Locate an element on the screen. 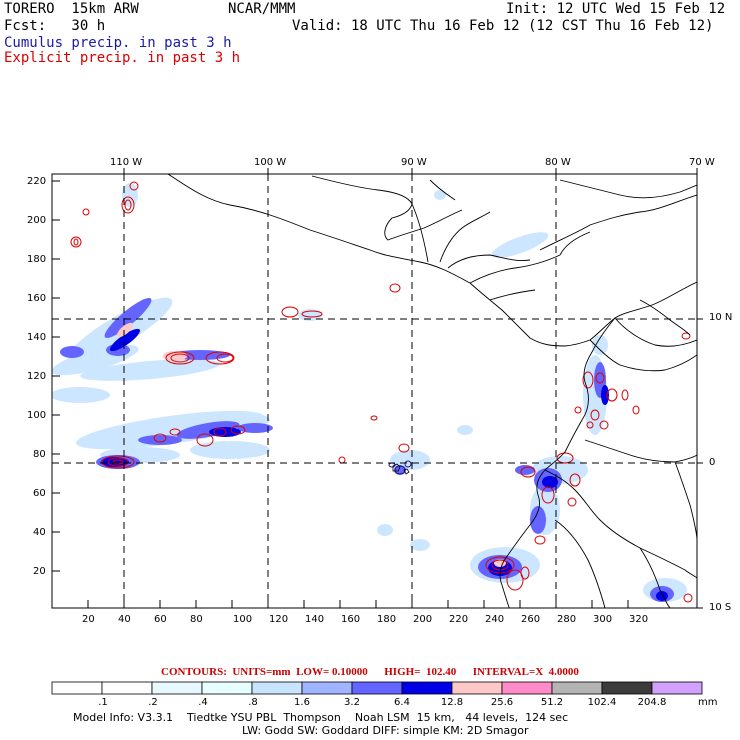 Image resolution: width=740 pixels, height=740 pixels. x-tick-label: 100 is located at coordinates (243, 619).